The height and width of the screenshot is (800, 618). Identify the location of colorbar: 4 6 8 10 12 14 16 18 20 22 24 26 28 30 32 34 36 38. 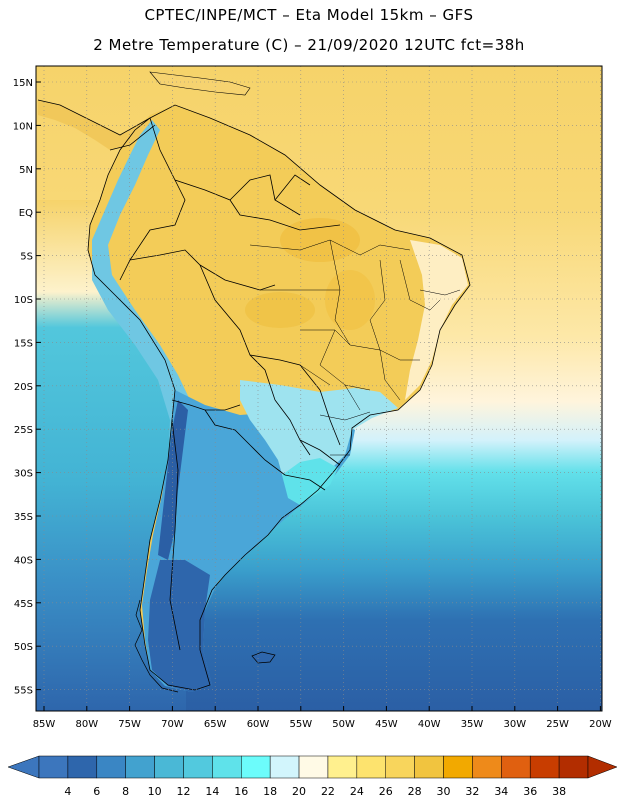
(312, 776).